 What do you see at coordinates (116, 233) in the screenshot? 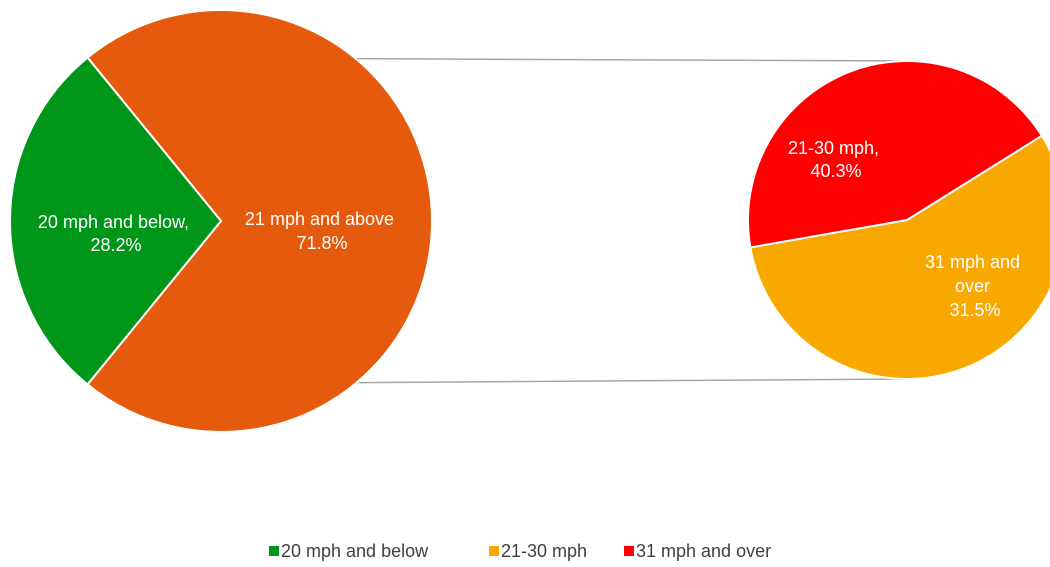
I see `label-20-mph-and-below: 20 mph and below, 28.2%` at bounding box center [116, 233].